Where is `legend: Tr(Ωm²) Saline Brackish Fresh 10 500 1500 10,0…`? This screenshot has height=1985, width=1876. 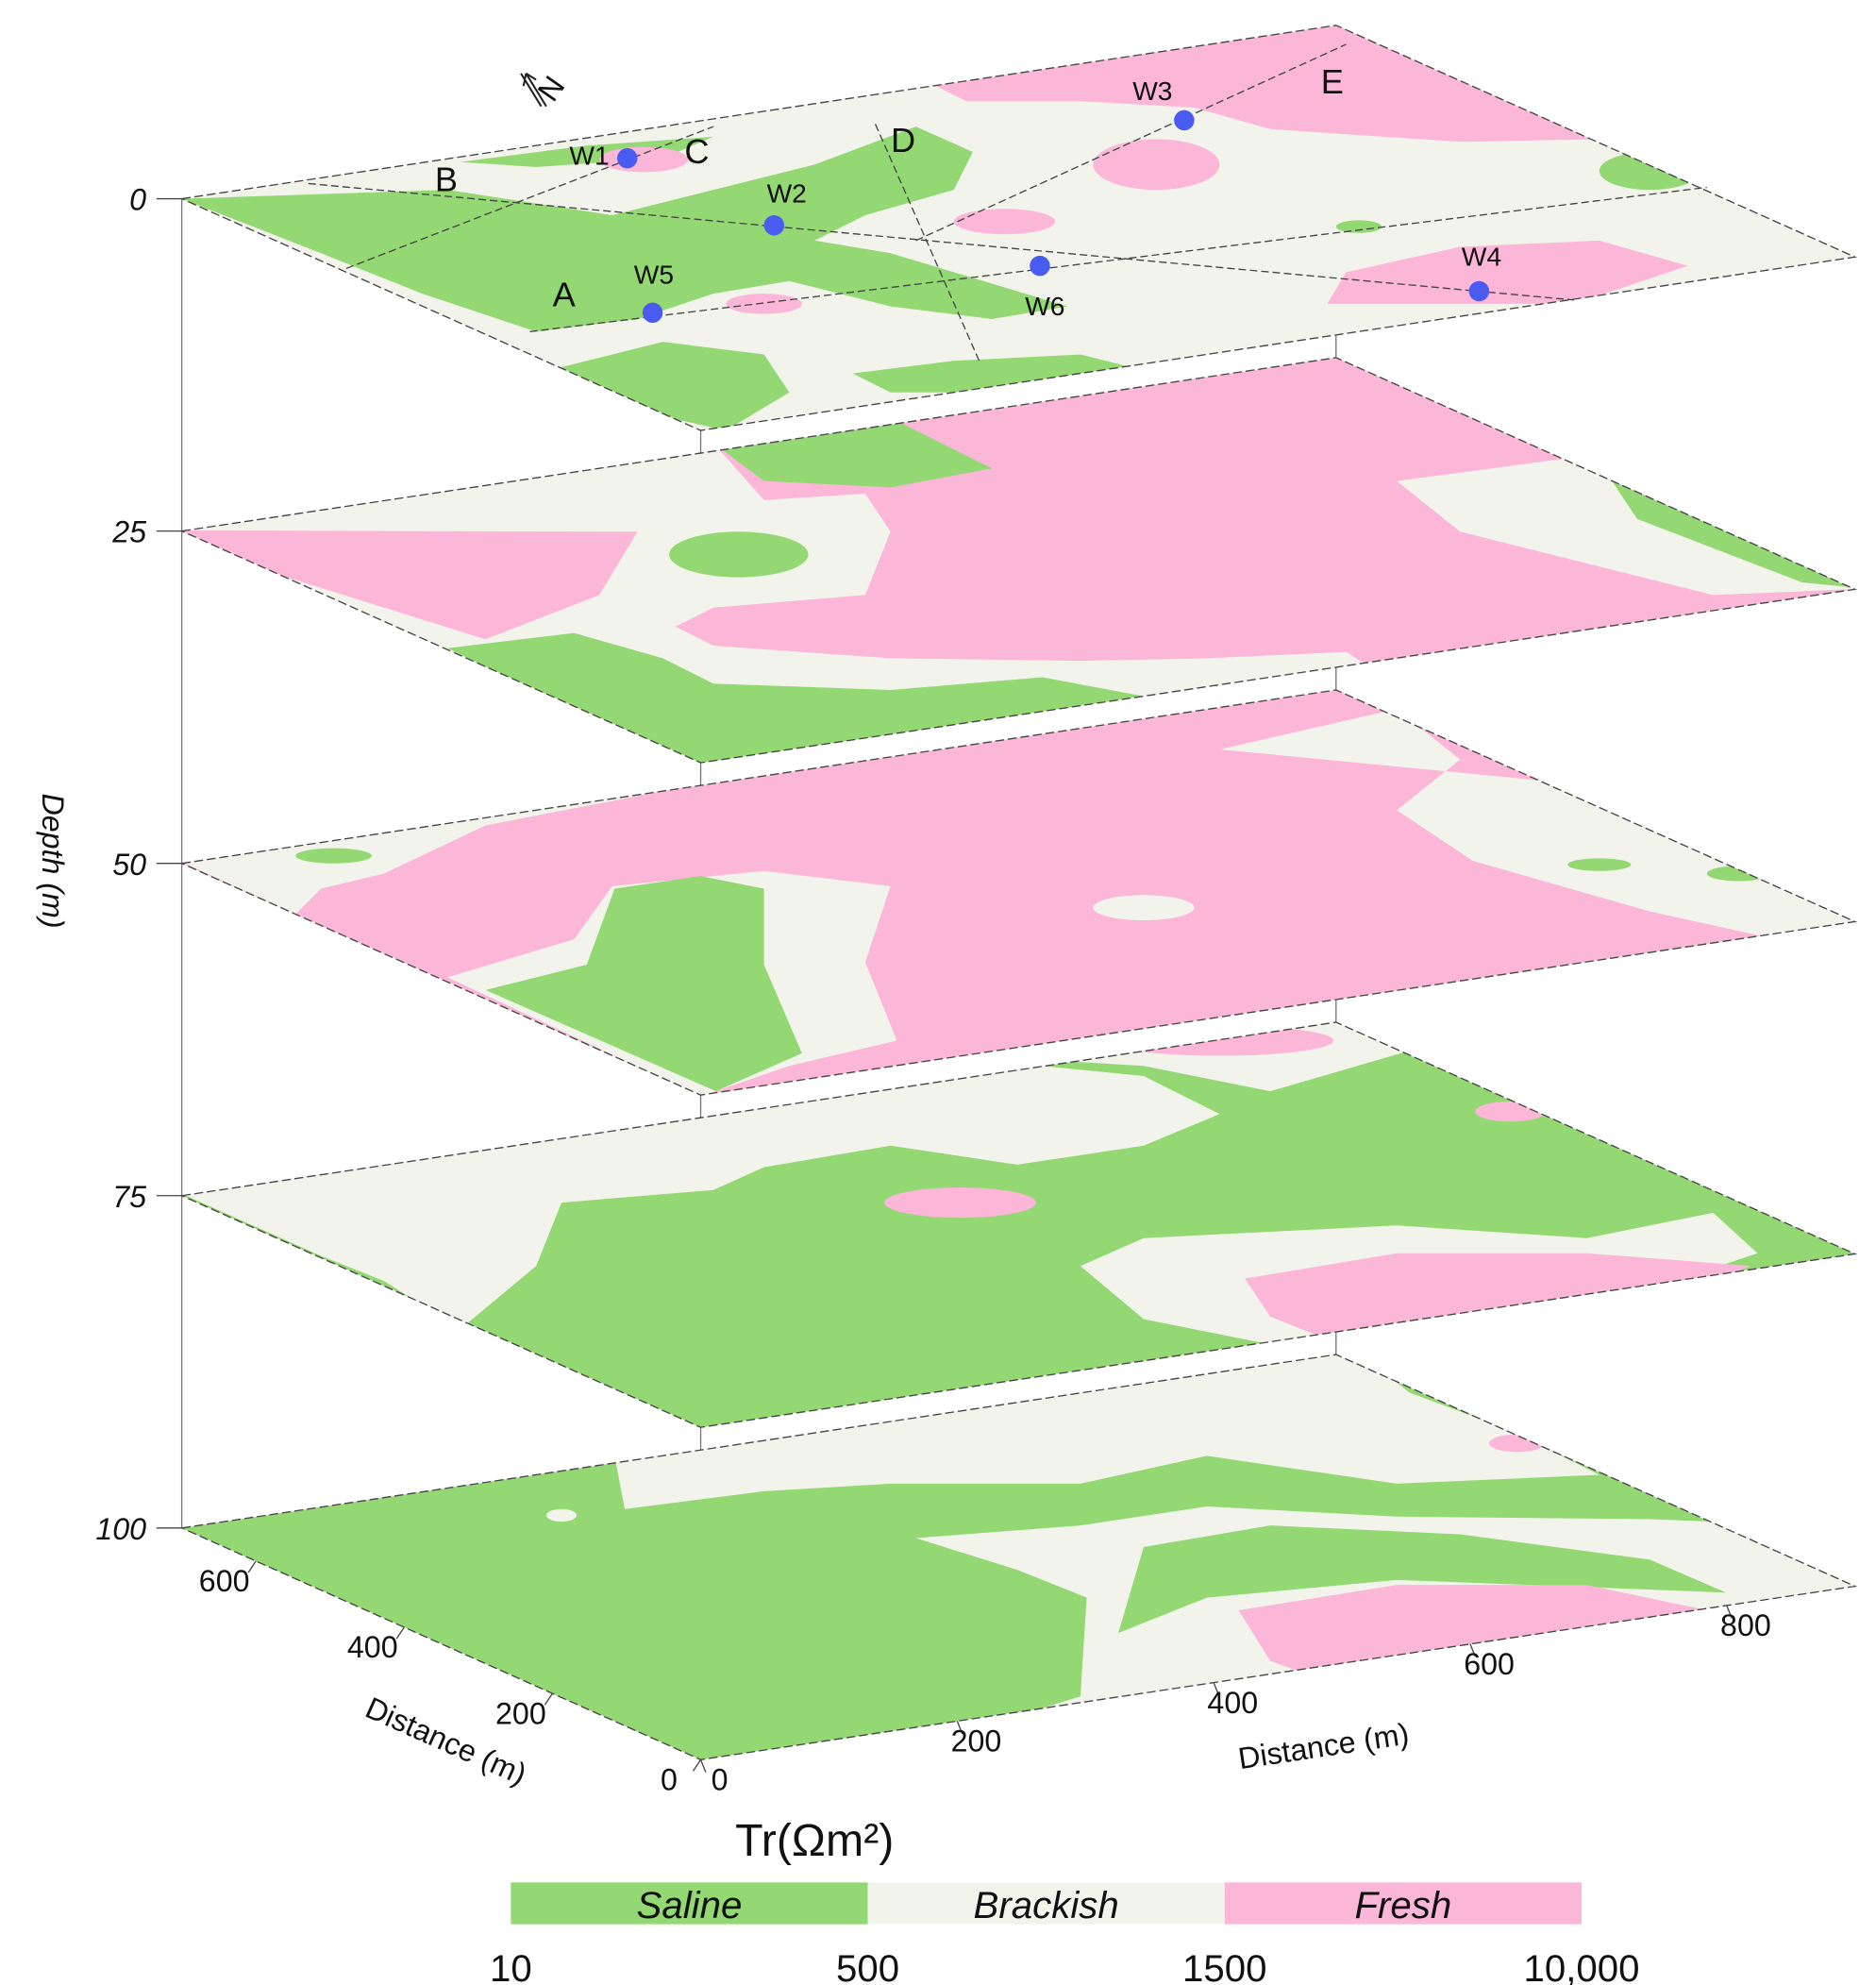
legend: Tr(Ωm²) Saline Brackish Fresh 10 500 1500 10,0… is located at coordinates (1065, 1900).